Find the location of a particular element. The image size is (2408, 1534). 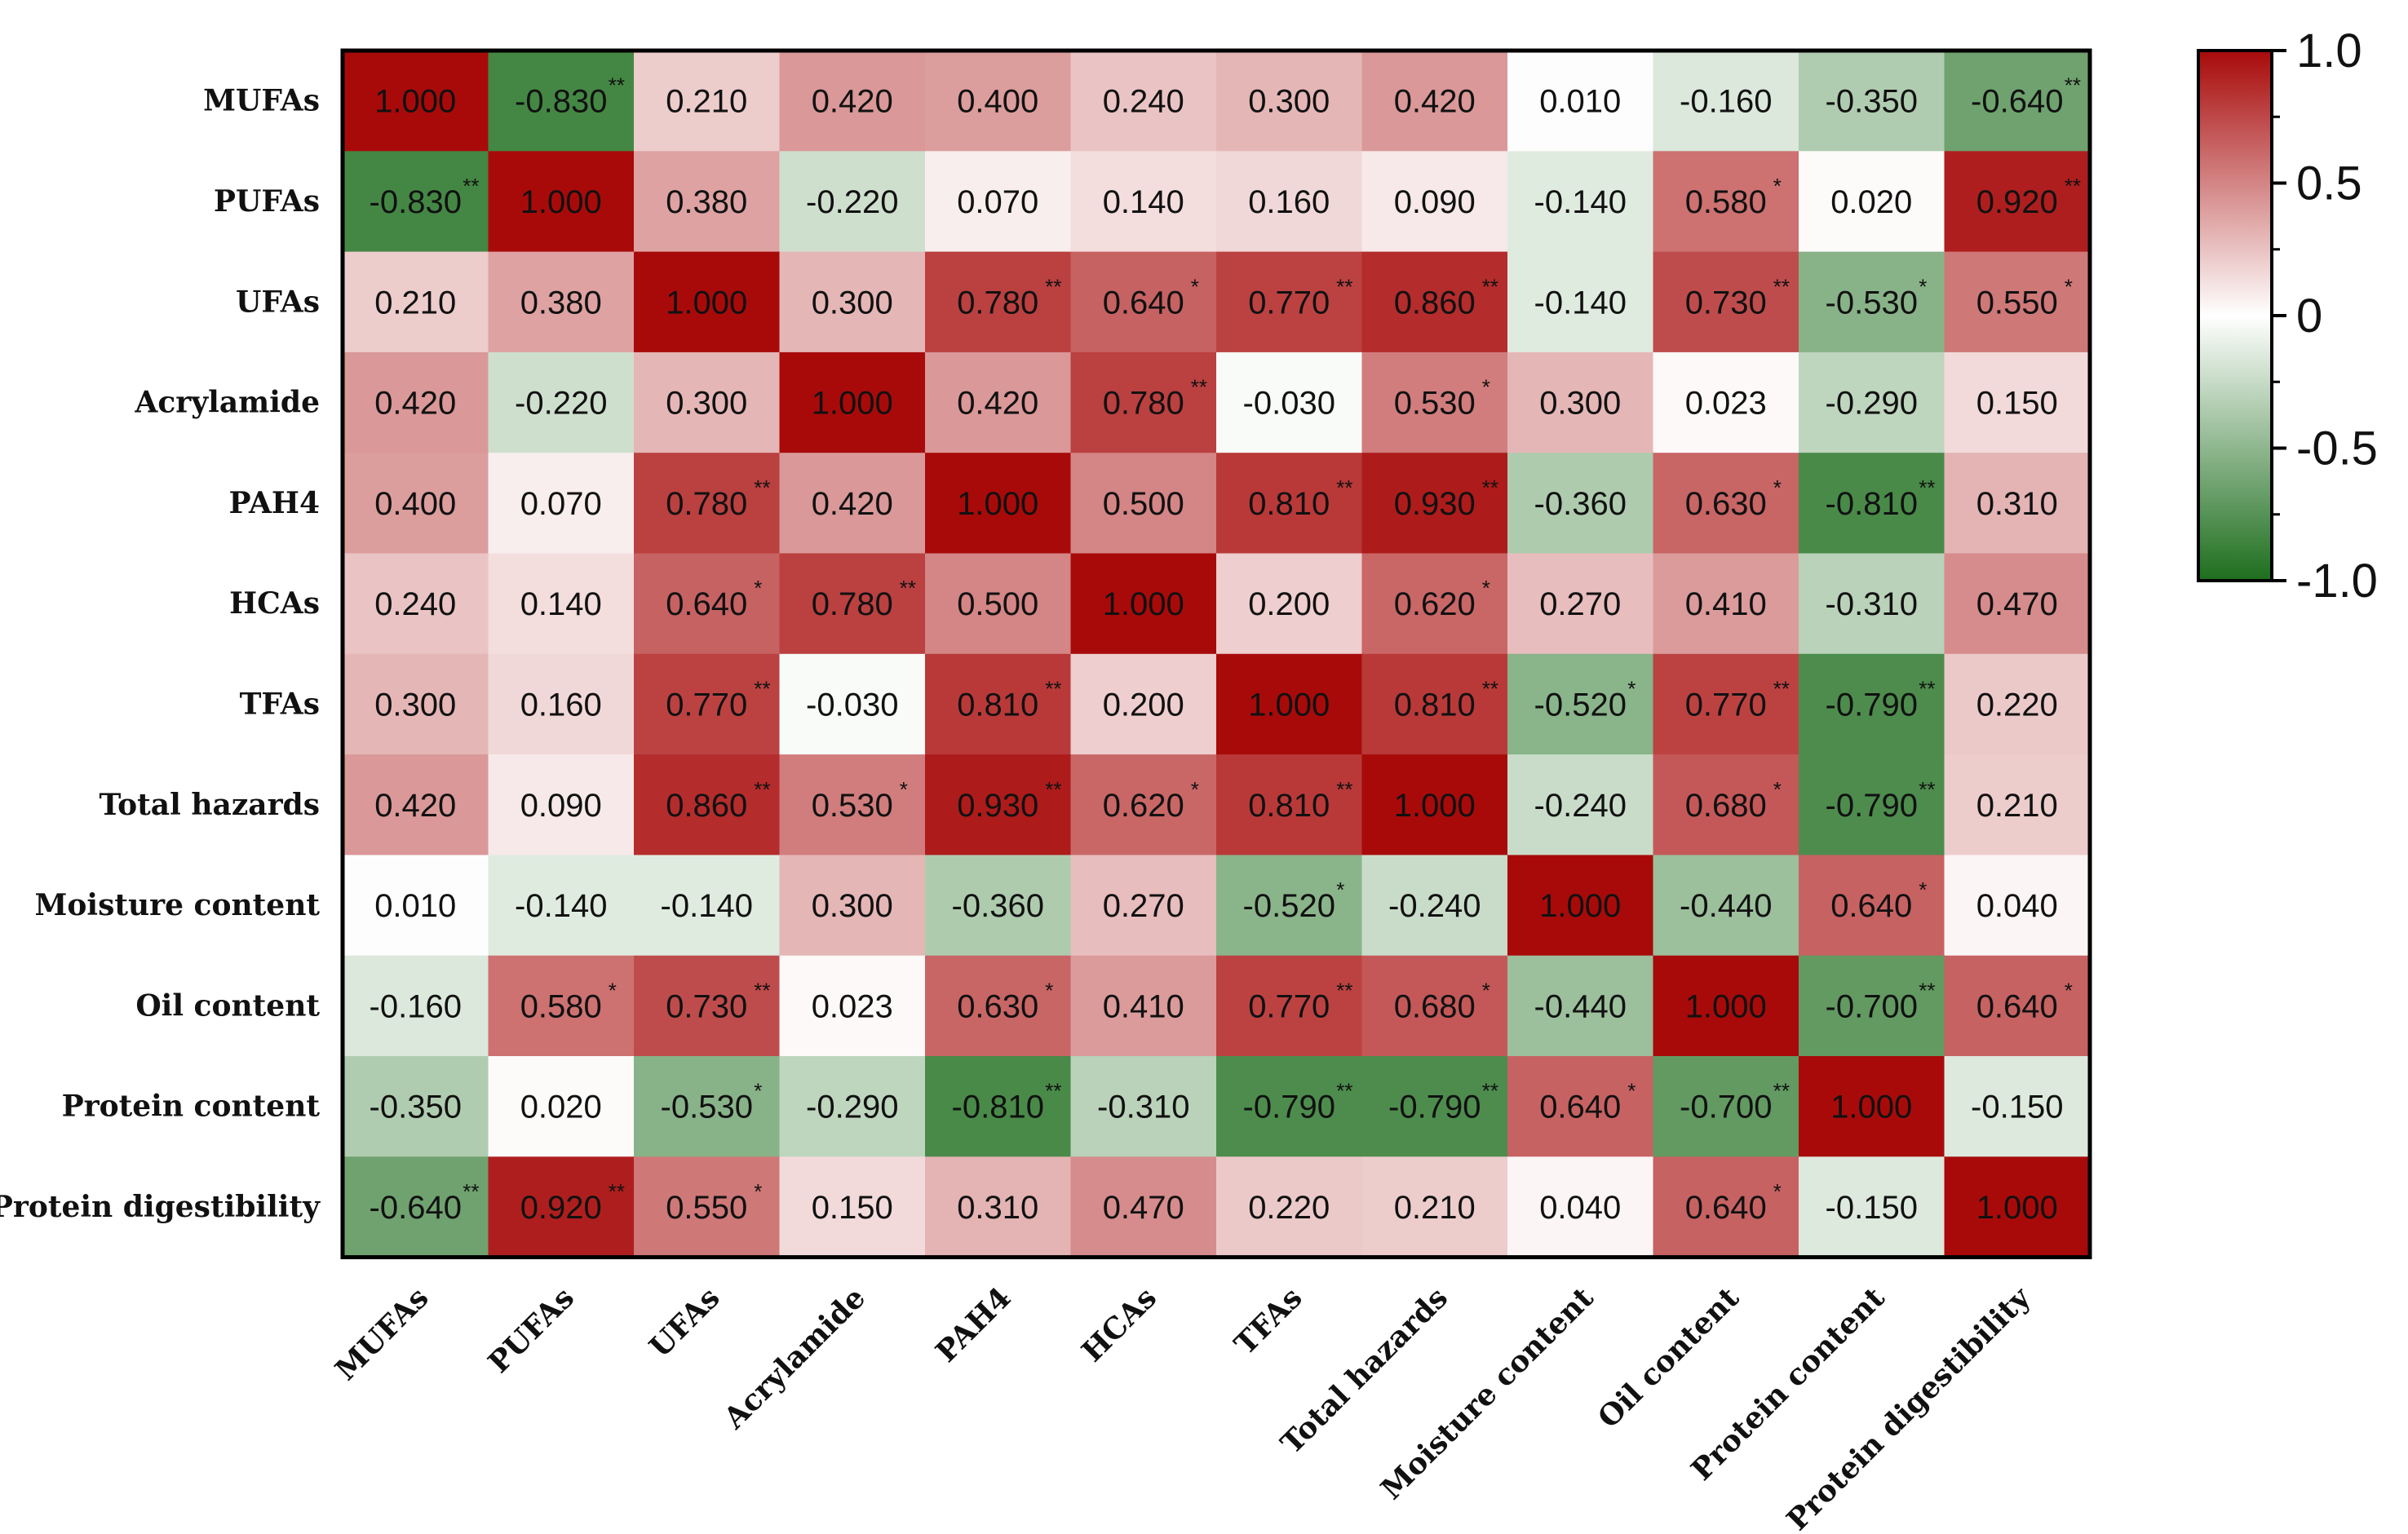

cell-value-label: -0.830 is located at coordinates (416, 202).